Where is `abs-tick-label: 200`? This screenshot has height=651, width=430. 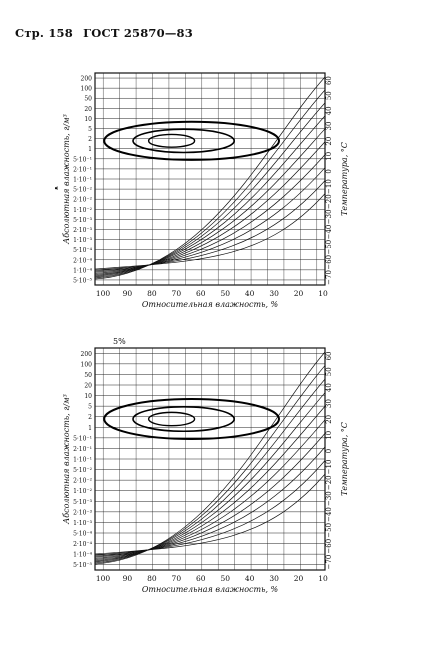 abs-tick-label: 200 is located at coordinates (87, 354).